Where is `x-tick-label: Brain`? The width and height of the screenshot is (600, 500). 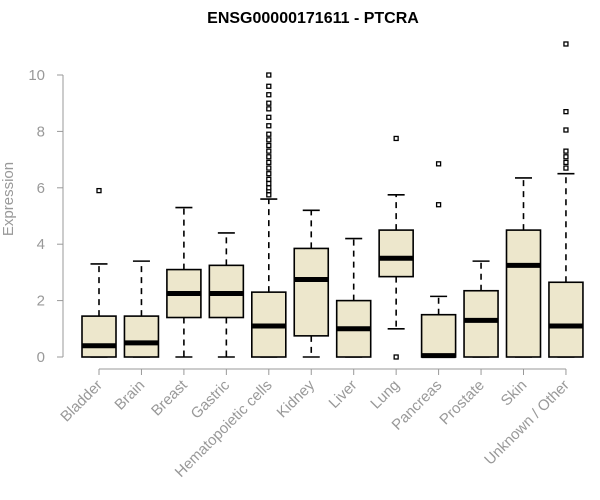 x-tick-label: Brain is located at coordinates (129, 395).